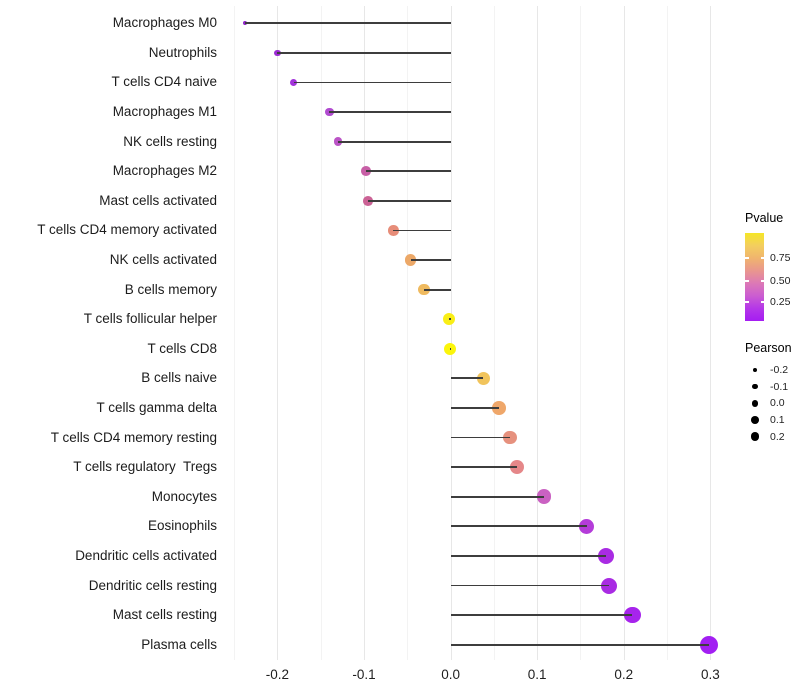  Describe the element at coordinates (146, 555) in the screenshot. I see `row-label: Dendritic cells activated` at that location.